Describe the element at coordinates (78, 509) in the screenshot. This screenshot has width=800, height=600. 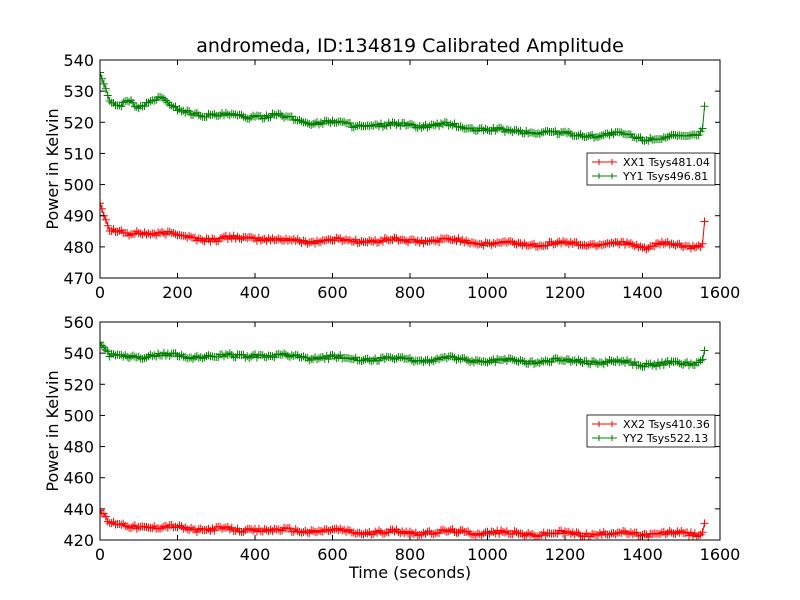
I see `y-tick-label: 440` at that location.